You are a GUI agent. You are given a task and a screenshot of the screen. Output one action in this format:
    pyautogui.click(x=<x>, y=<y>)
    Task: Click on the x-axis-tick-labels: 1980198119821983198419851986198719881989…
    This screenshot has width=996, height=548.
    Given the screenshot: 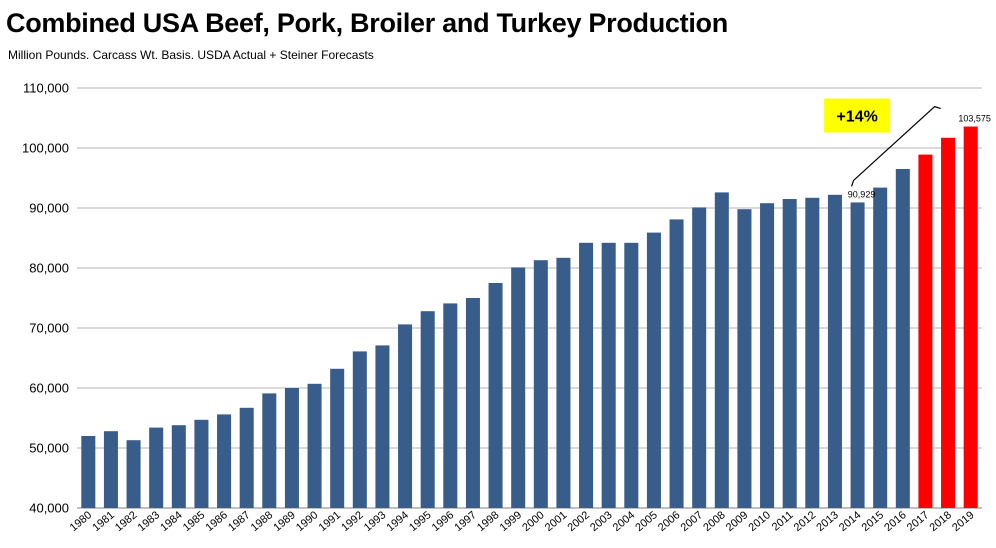 What is the action you would take?
    pyautogui.click(x=522, y=521)
    